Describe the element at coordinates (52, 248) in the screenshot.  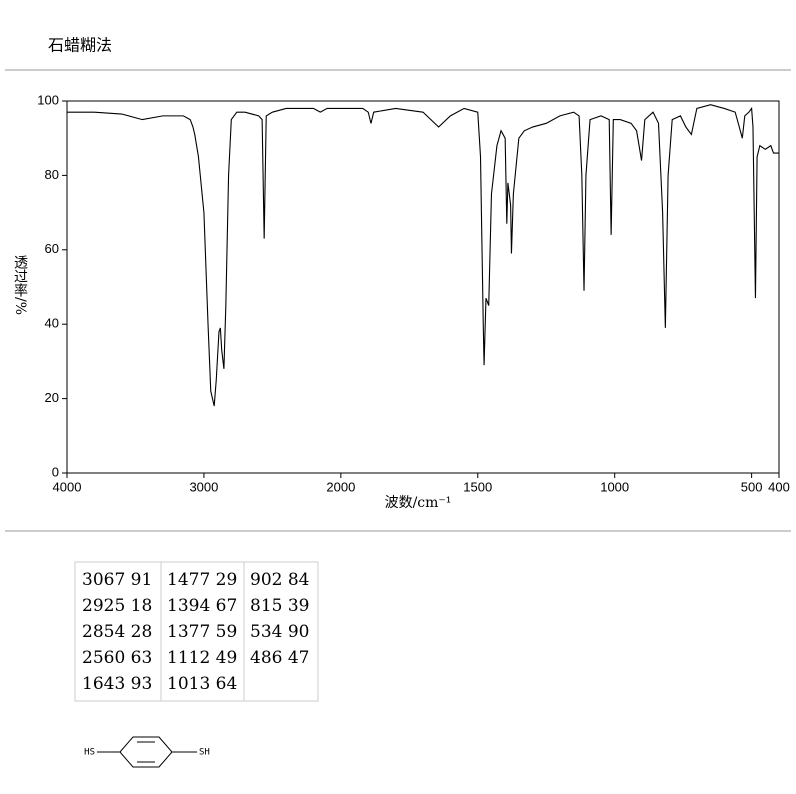
I see `y-tick-label: 60` at that location.